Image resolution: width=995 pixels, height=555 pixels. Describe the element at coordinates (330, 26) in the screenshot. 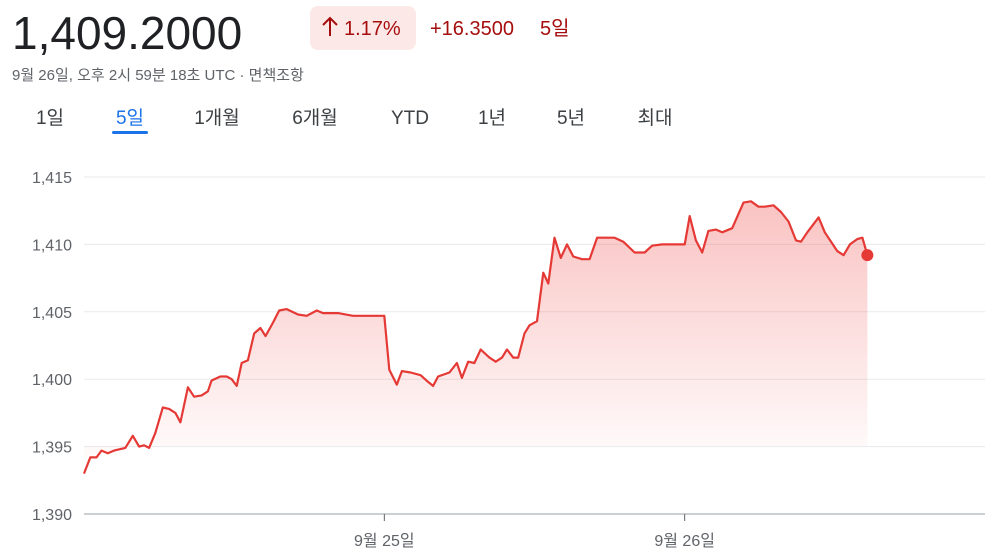

I see `up-arrow` at that location.